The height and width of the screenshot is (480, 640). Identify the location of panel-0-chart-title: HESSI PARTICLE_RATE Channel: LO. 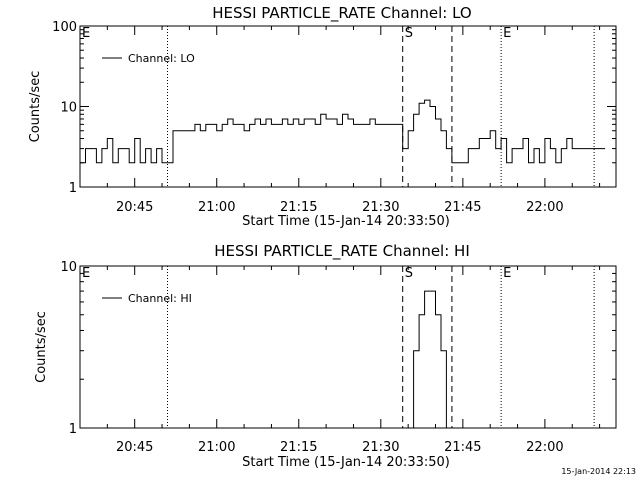
(341, 13).